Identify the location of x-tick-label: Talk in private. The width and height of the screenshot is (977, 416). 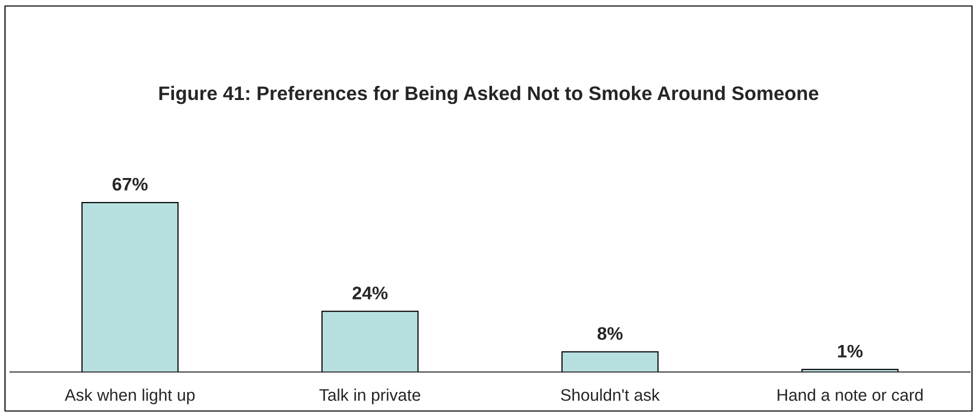
(369, 396).